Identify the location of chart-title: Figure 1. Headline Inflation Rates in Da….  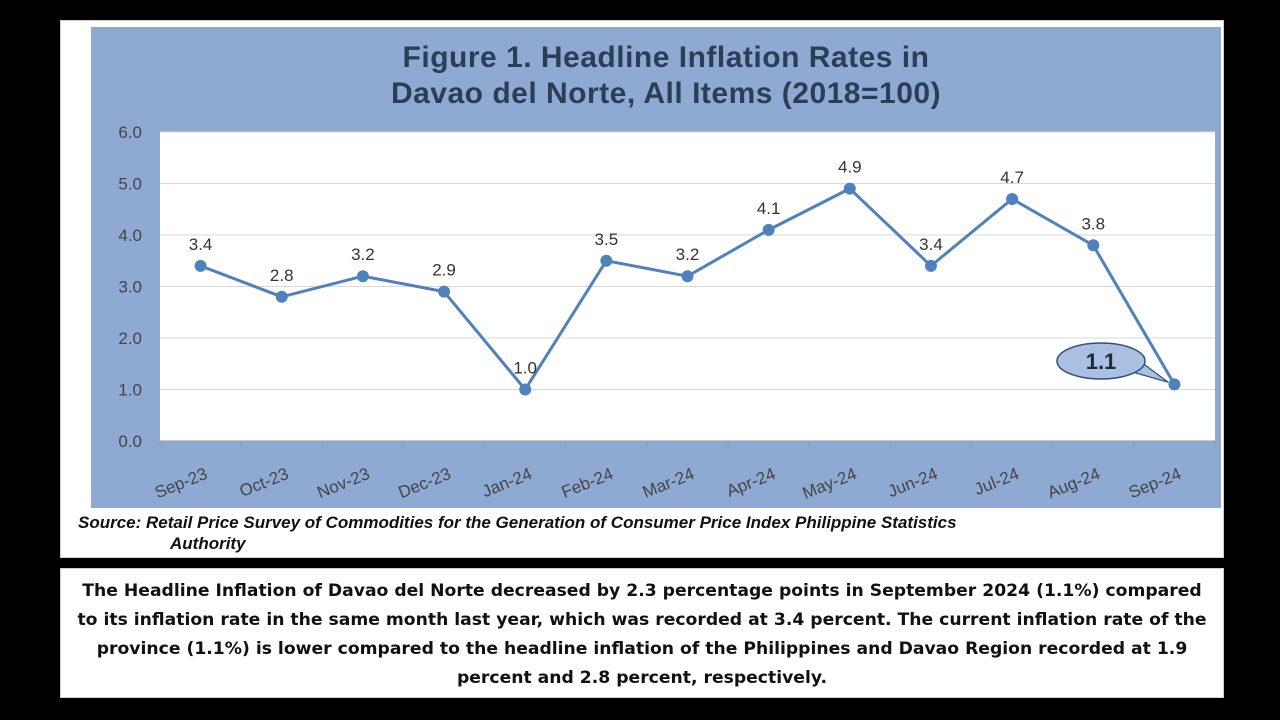
(666, 76).